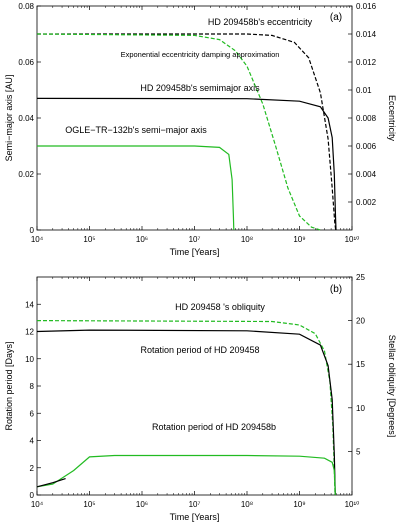 The image size is (400, 523). What do you see at coordinates (29, 304) in the screenshot?
I see `y-tick-label: 14` at bounding box center [29, 304].